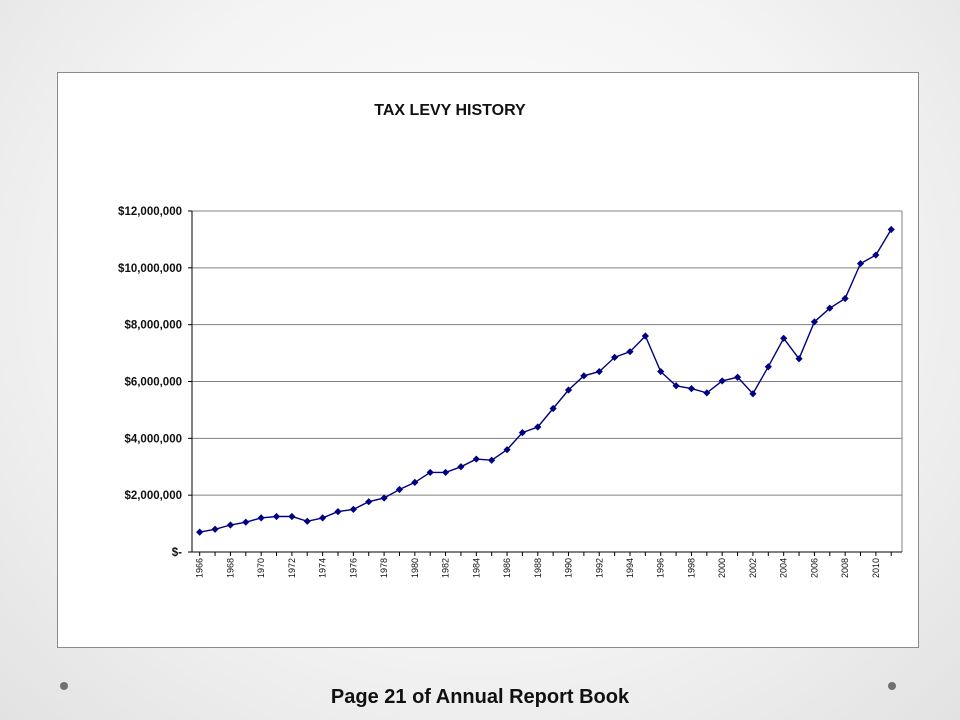 The height and width of the screenshot is (720, 960). Describe the element at coordinates (753, 568) in the screenshot. I see `x-tick-label: 2002` at that location.